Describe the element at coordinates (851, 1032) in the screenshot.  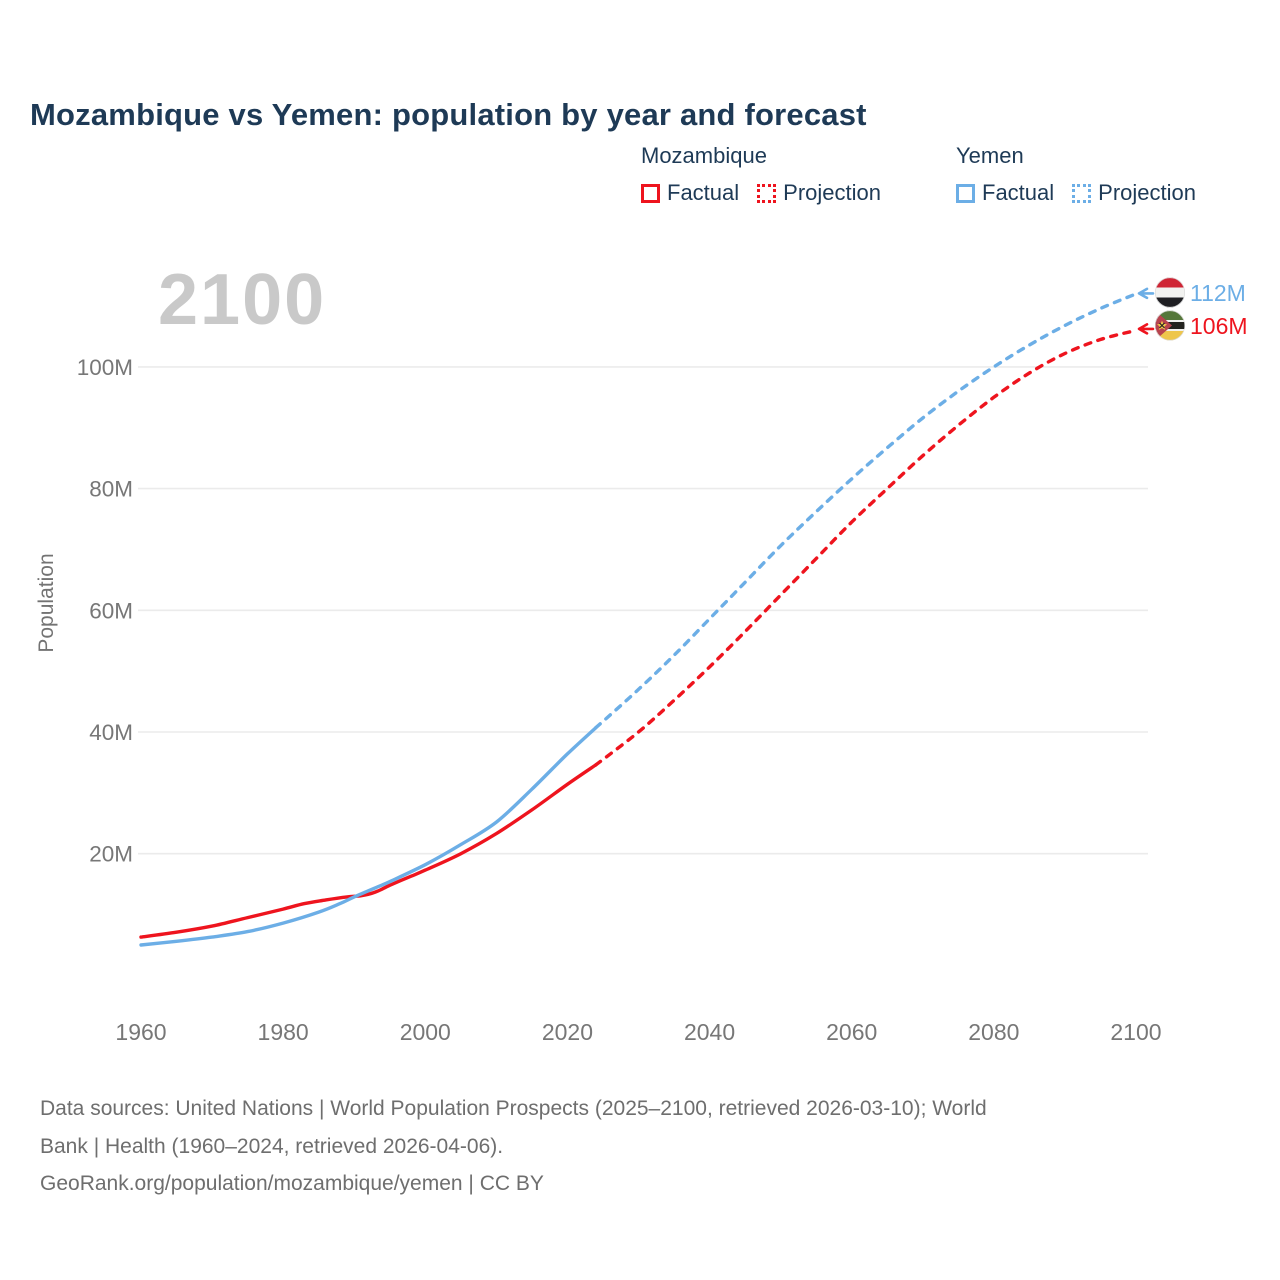
I see `x-tick-label: 2060` at that location.